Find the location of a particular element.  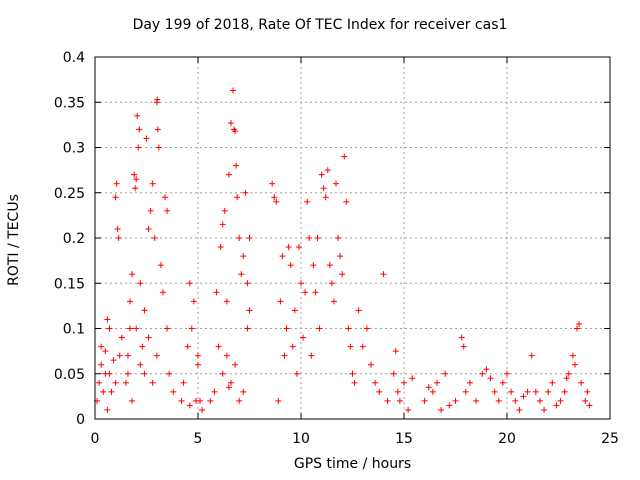

y-tick-label: 0.35 is located at coordinates (69, 103).